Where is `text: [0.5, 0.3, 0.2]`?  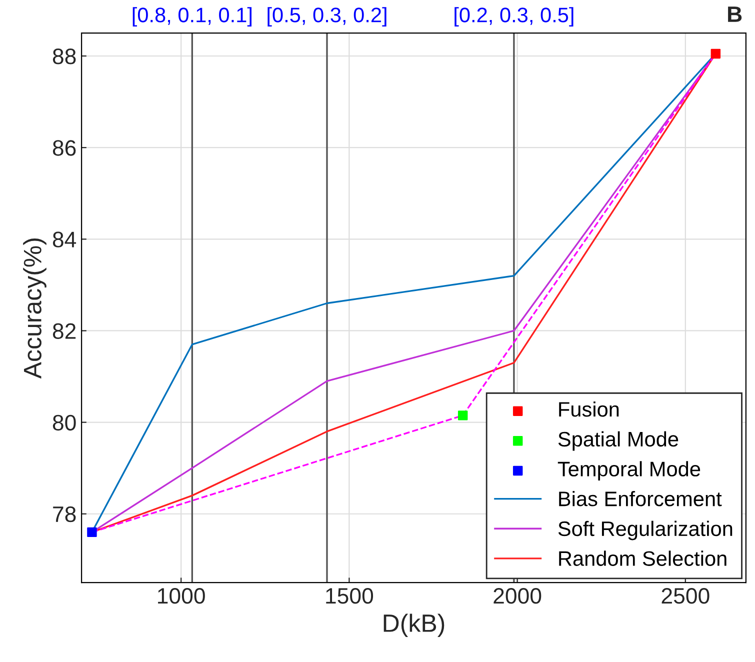
text: [0.5, 0.3, 0.2] is located at coordinates (327, 17).